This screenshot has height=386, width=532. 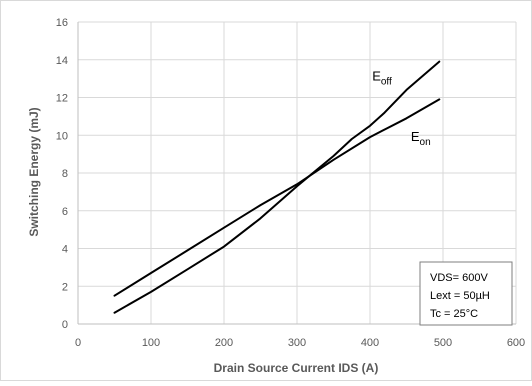 I want to click on y-tick-label: 16, so click(x=62, y=23).